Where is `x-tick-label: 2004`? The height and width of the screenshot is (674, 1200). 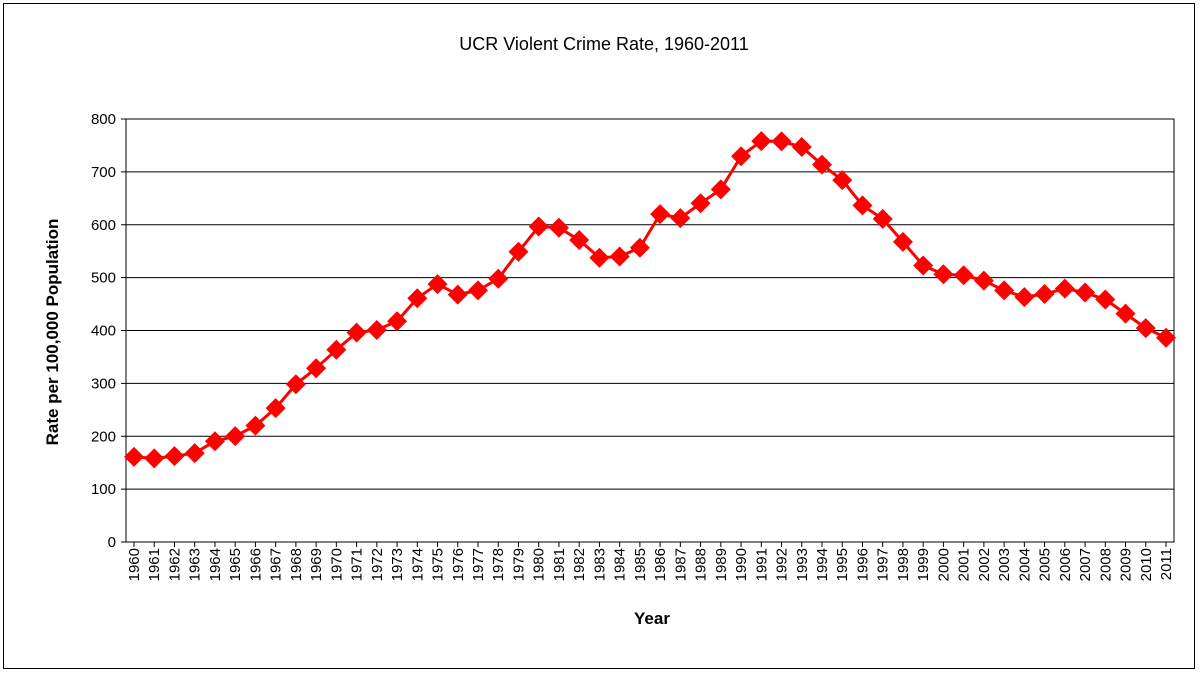 x-tick-label: 2004 is located at coordinates (1024, 564).